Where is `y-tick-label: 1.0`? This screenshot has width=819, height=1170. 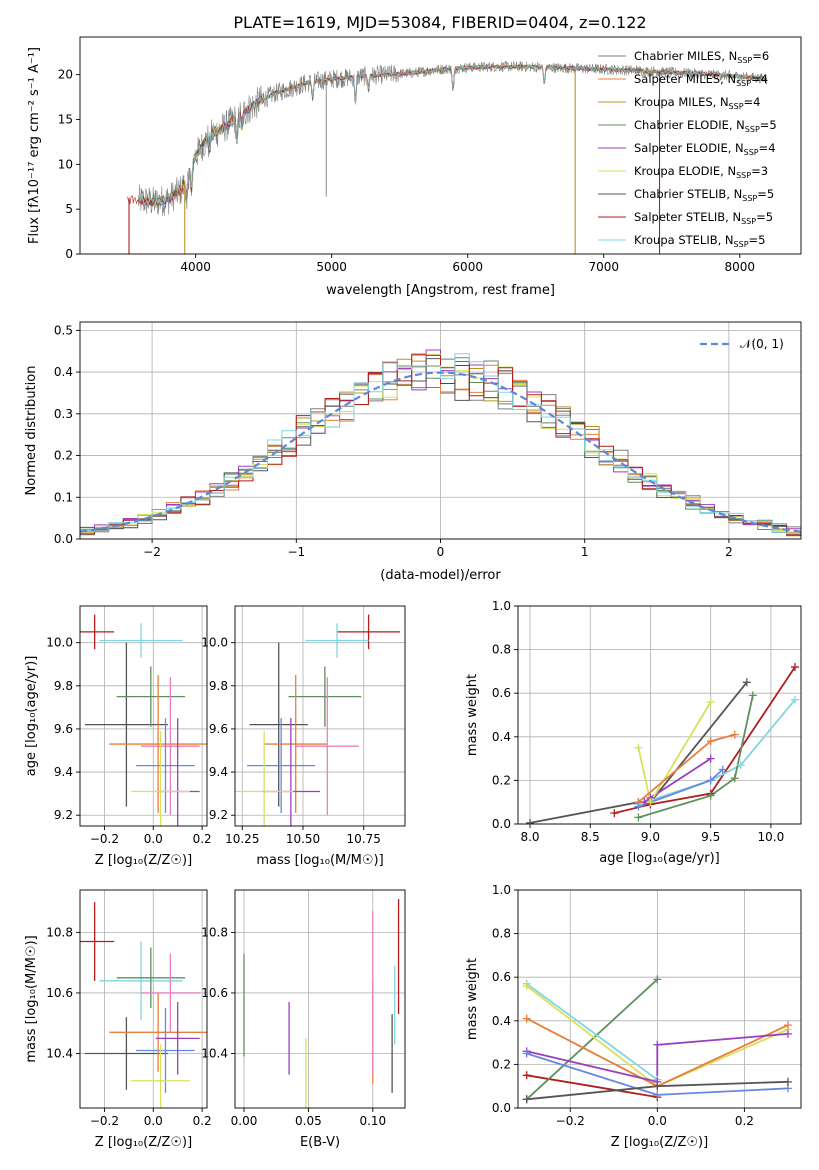 y-tick-label: 1.0 is located at coordinates (501, 890).